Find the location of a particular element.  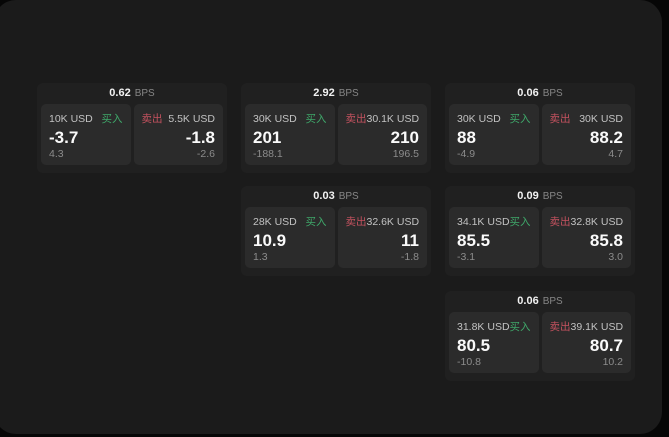

quote-card-body: 28K USD 买入 10.9 1.3 卖出 32.6K USD 11 -1.8 is located at coordinates (336, 239).